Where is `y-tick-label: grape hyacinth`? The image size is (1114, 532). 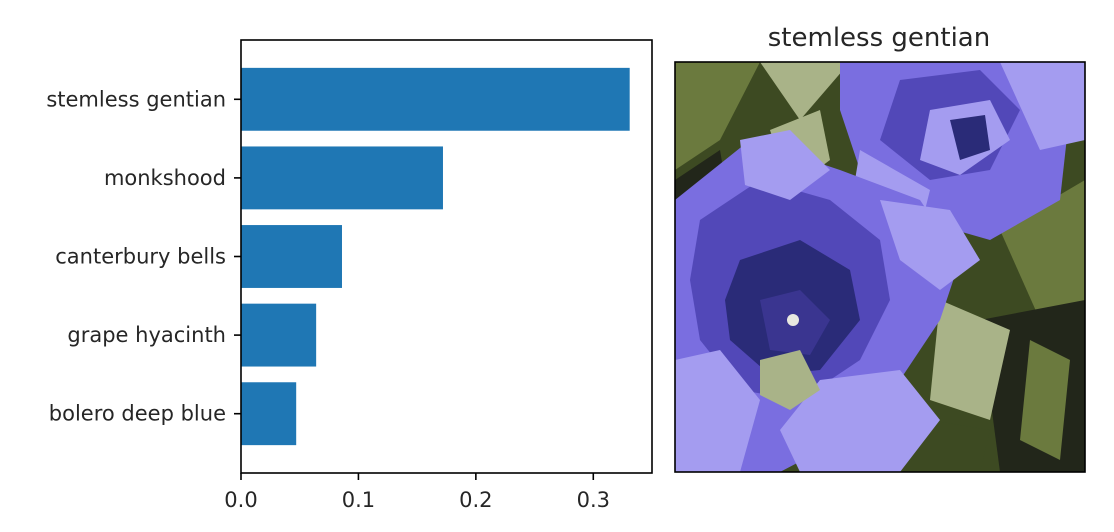 y-tick-label: grape hyacinth is located at coordinates (146, 335).